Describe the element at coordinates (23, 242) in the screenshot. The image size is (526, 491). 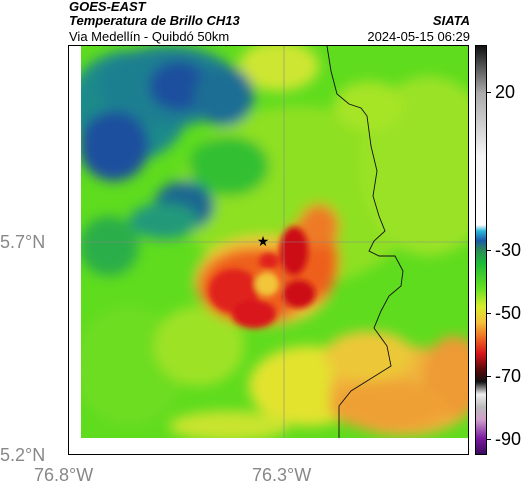
I see `y-tick-label: 5.7°N` at that location.